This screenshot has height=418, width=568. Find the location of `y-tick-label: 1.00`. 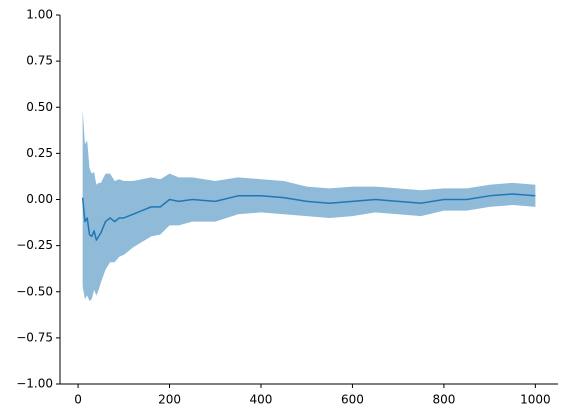

y-tick-label: 1.00 is located at coordinates (39, 15).